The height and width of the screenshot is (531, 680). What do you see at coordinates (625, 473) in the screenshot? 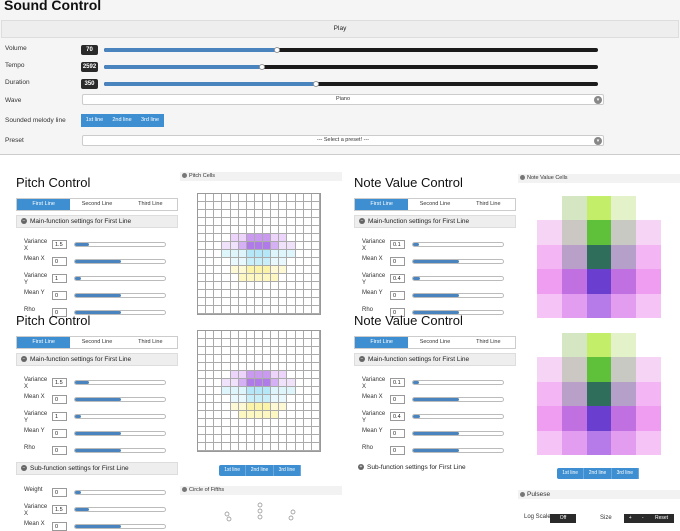
I see `note-3rd-line-button: 3rd line` at bounding box center [625, 473].